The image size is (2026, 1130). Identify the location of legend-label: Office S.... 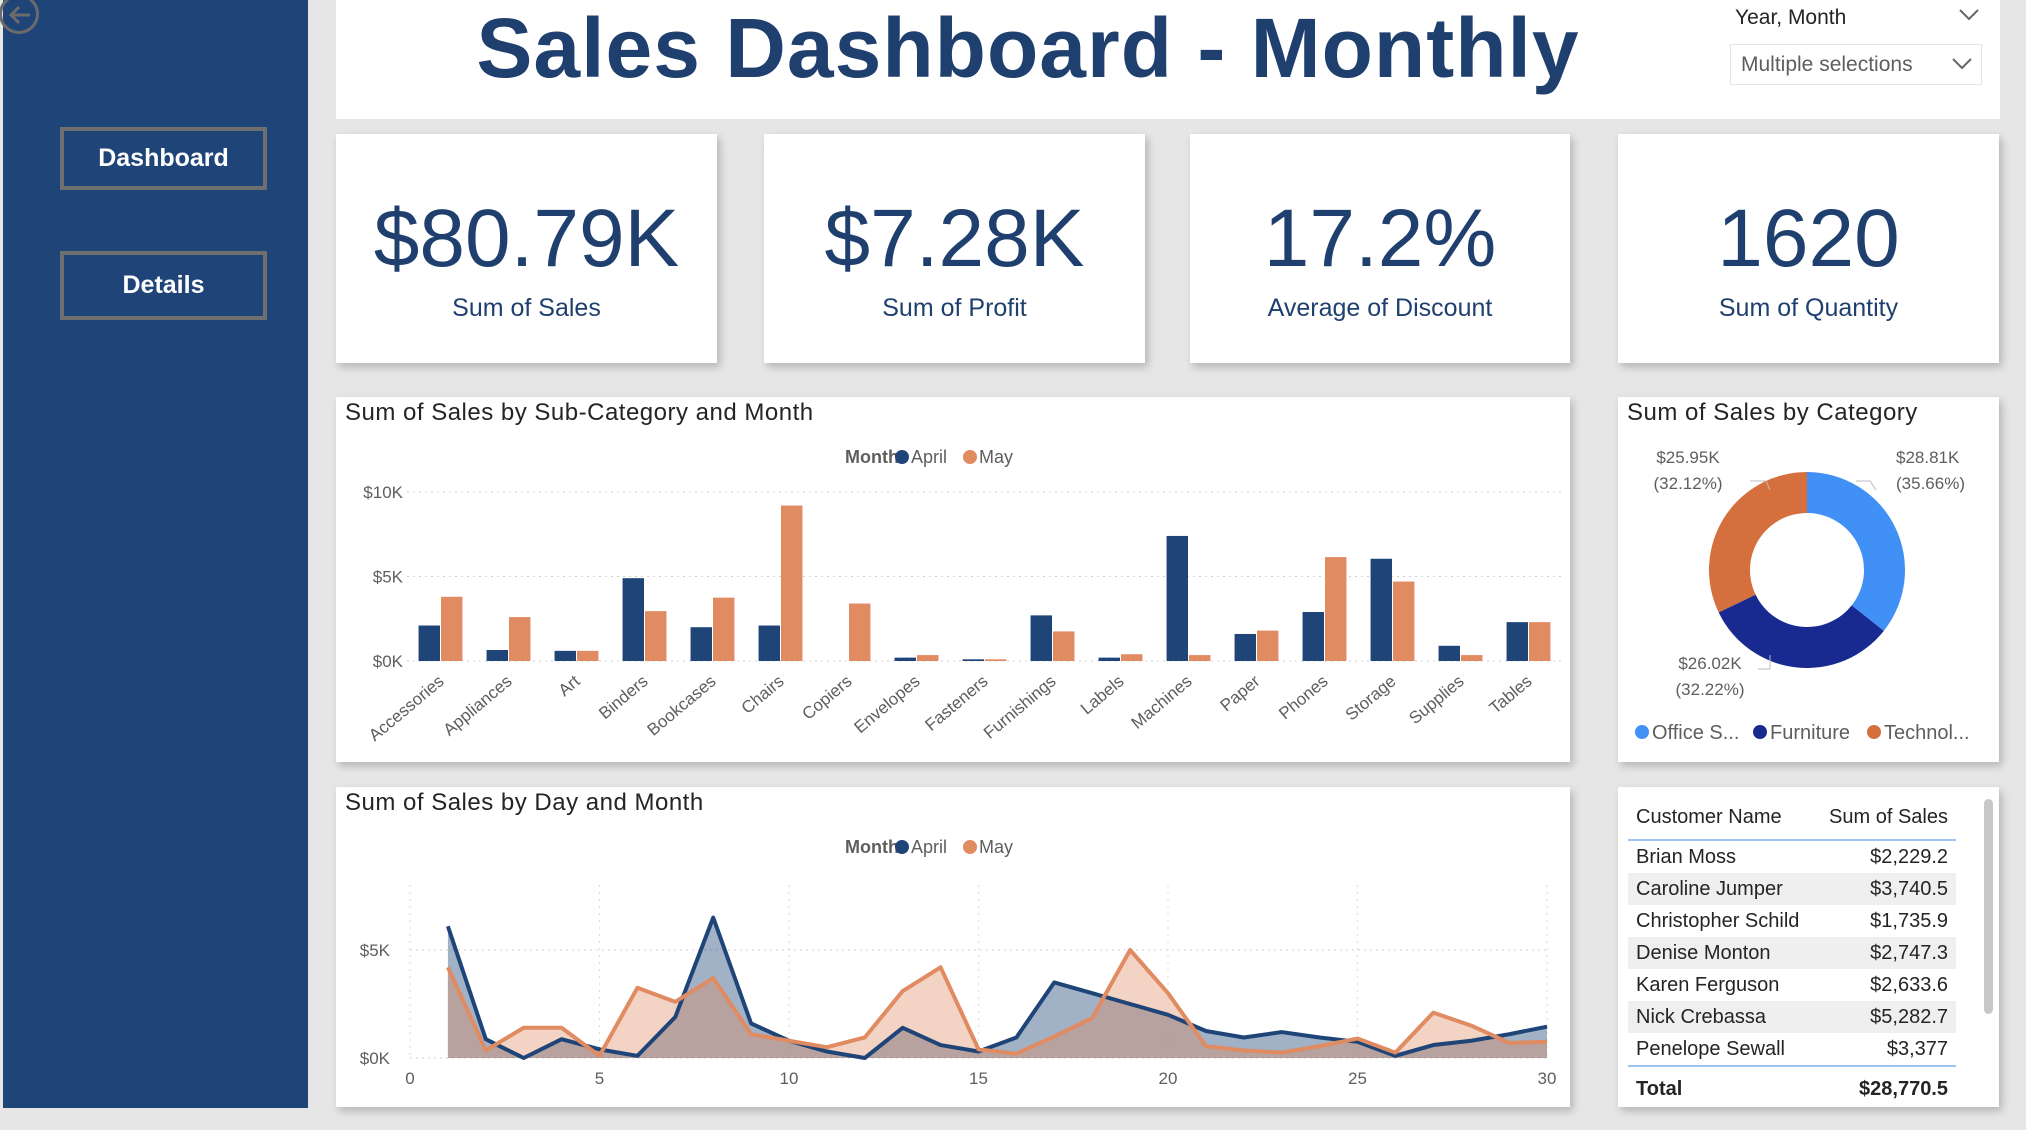
(1695, 733).